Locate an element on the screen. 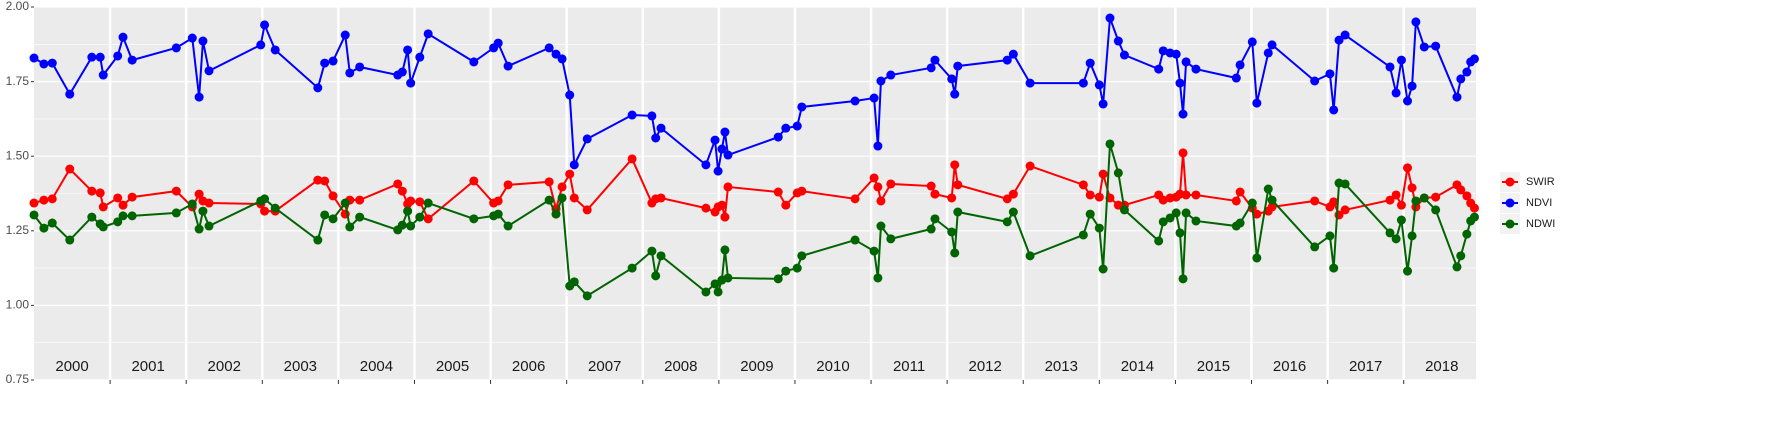 This screenshot has width=1773, height=442. y-tick-label: 1.75 is located at coordinates (18, 81).